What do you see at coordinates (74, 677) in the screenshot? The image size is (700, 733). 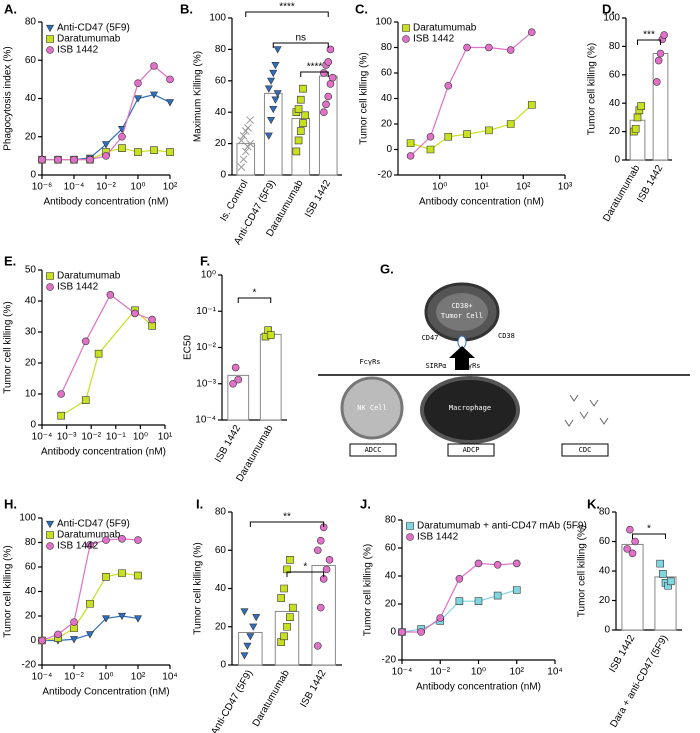 I see `x-tick-label: 10⁻²` at bounding box center [74, 677].